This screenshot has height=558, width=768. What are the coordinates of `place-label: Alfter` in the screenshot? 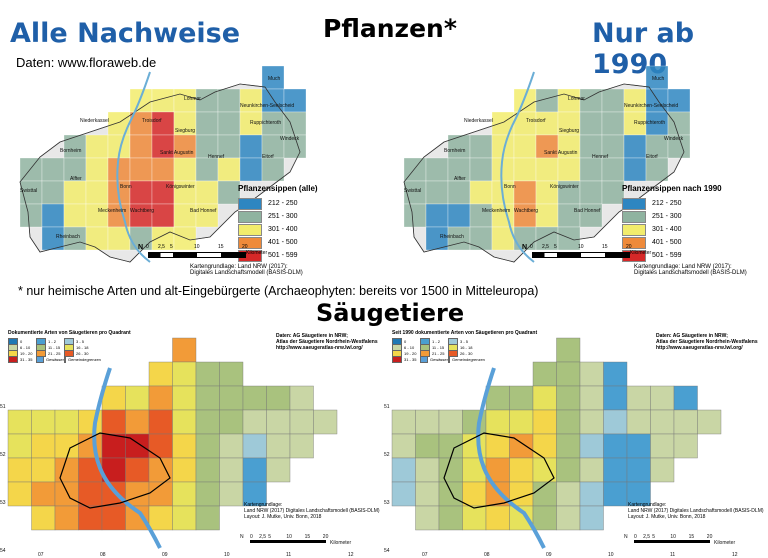 It's located at (76, 179).